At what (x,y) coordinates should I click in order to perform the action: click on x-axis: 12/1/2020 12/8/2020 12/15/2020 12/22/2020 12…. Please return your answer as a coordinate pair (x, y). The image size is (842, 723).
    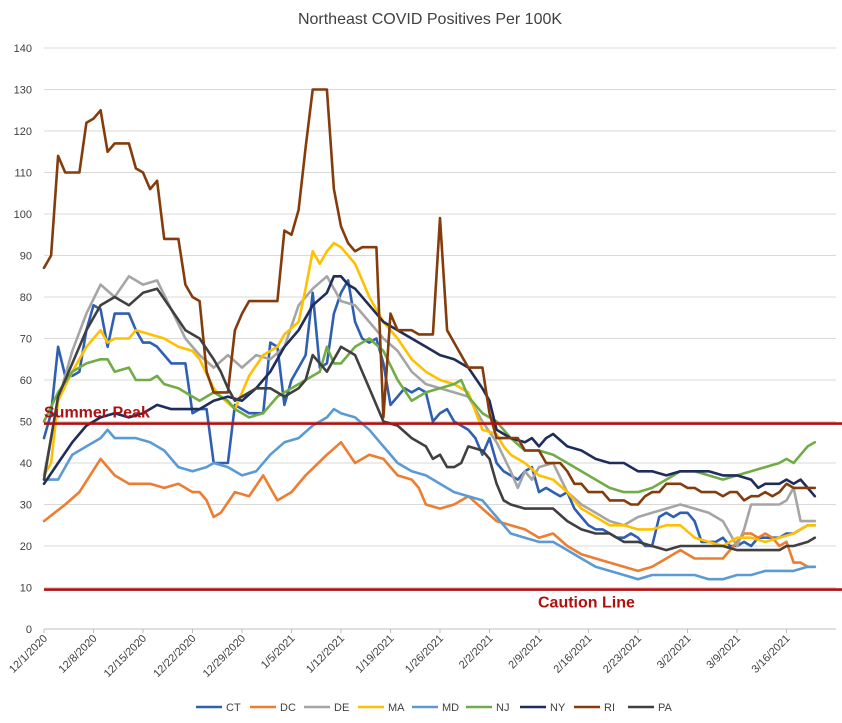
    Looking at the image, I should click on (421, 654).